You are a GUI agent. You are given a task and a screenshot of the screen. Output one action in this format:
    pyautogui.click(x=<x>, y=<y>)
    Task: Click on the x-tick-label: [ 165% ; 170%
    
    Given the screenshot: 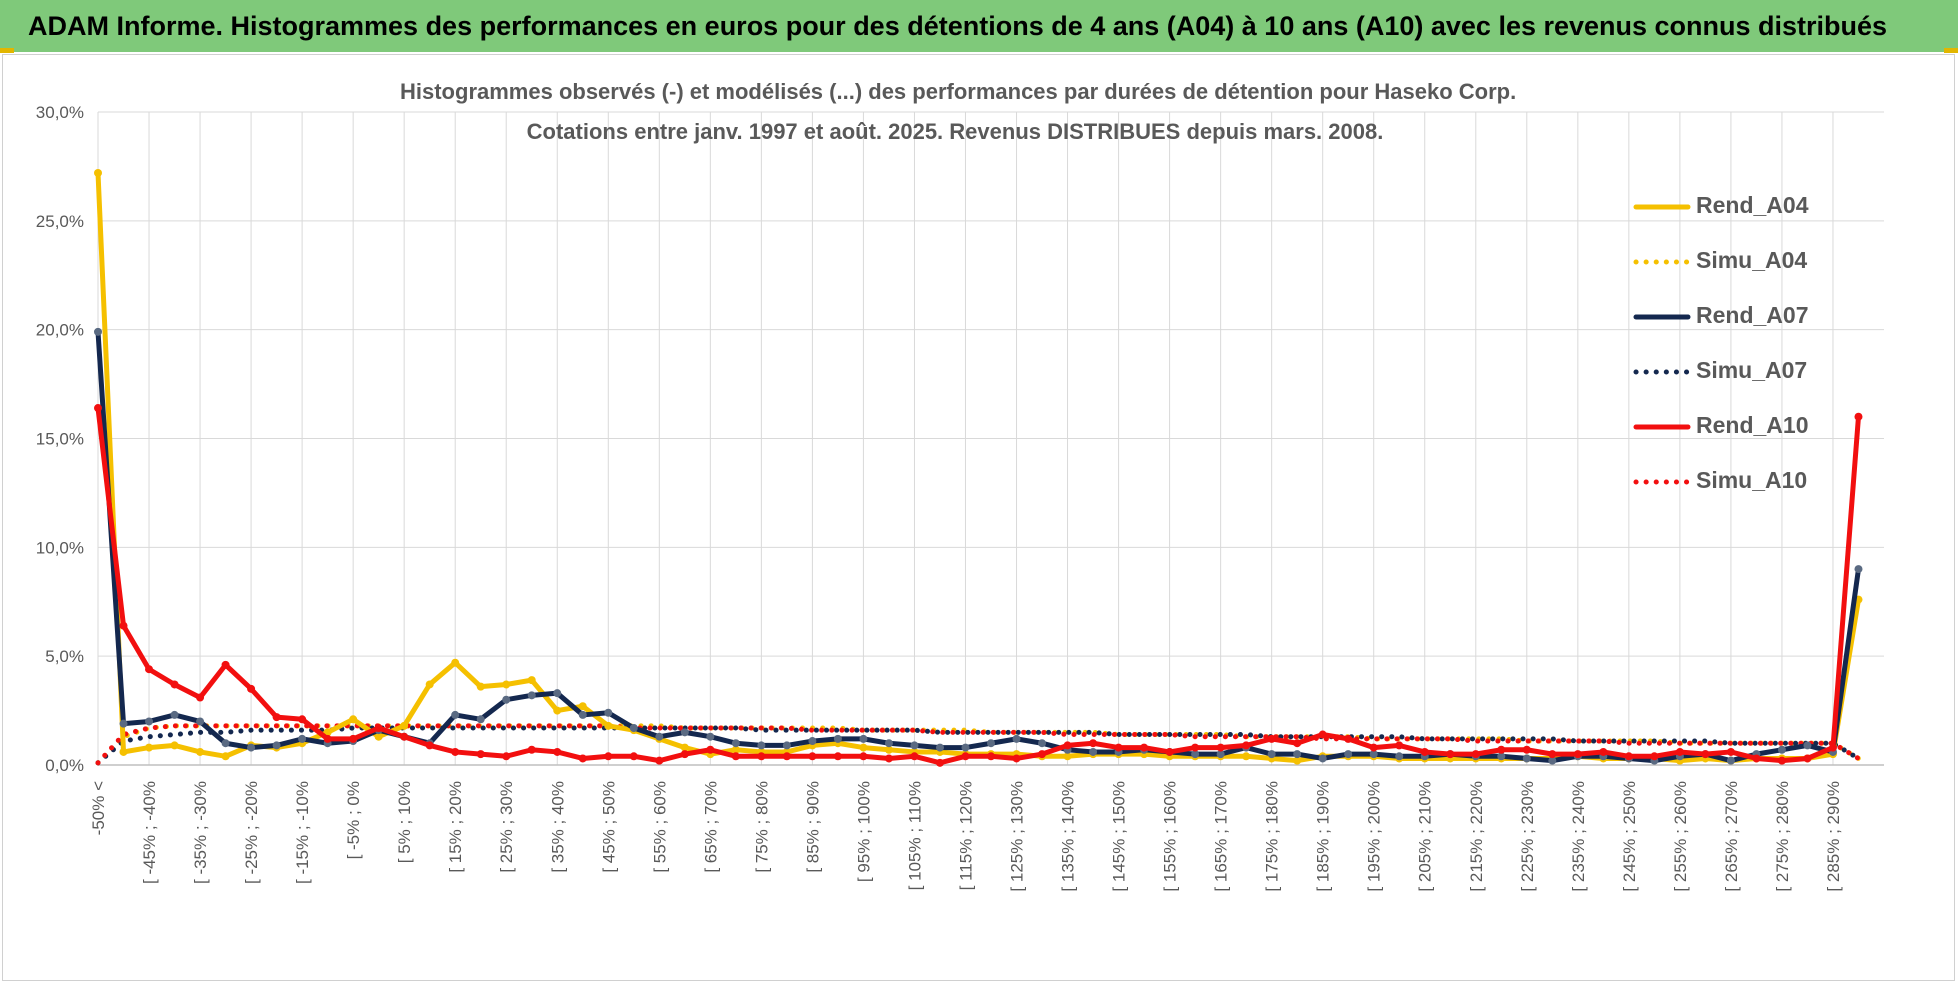 What is the action you would take?
    pyautogui.click(x=1221, y=836)
    